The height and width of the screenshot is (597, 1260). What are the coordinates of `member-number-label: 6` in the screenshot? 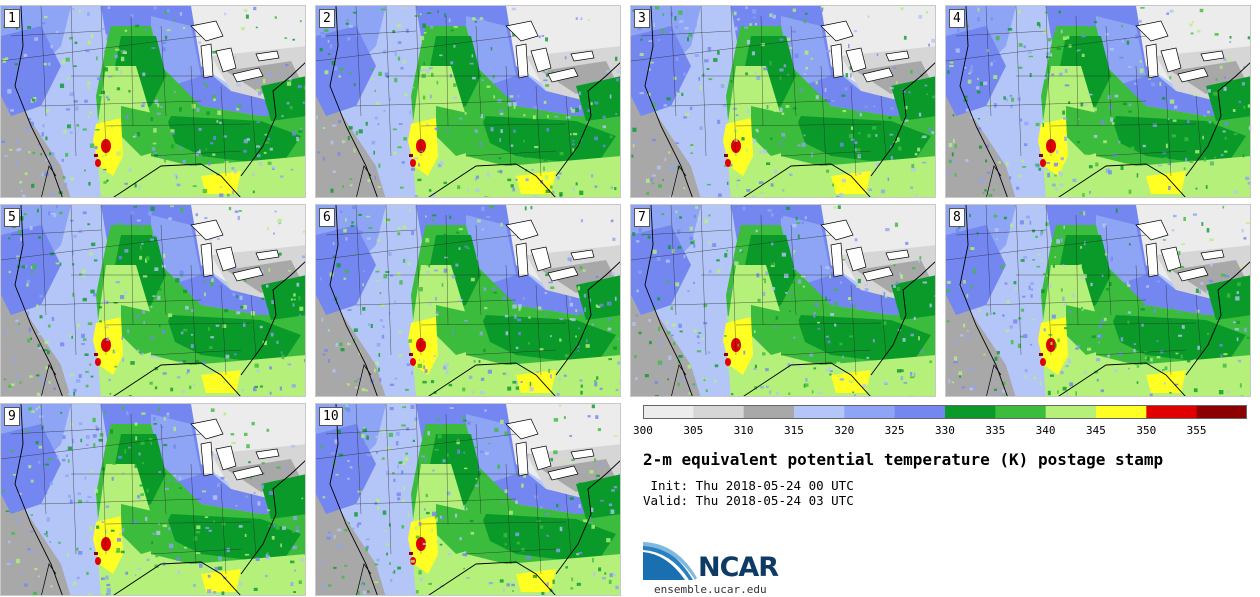 It's located at (327, 217).